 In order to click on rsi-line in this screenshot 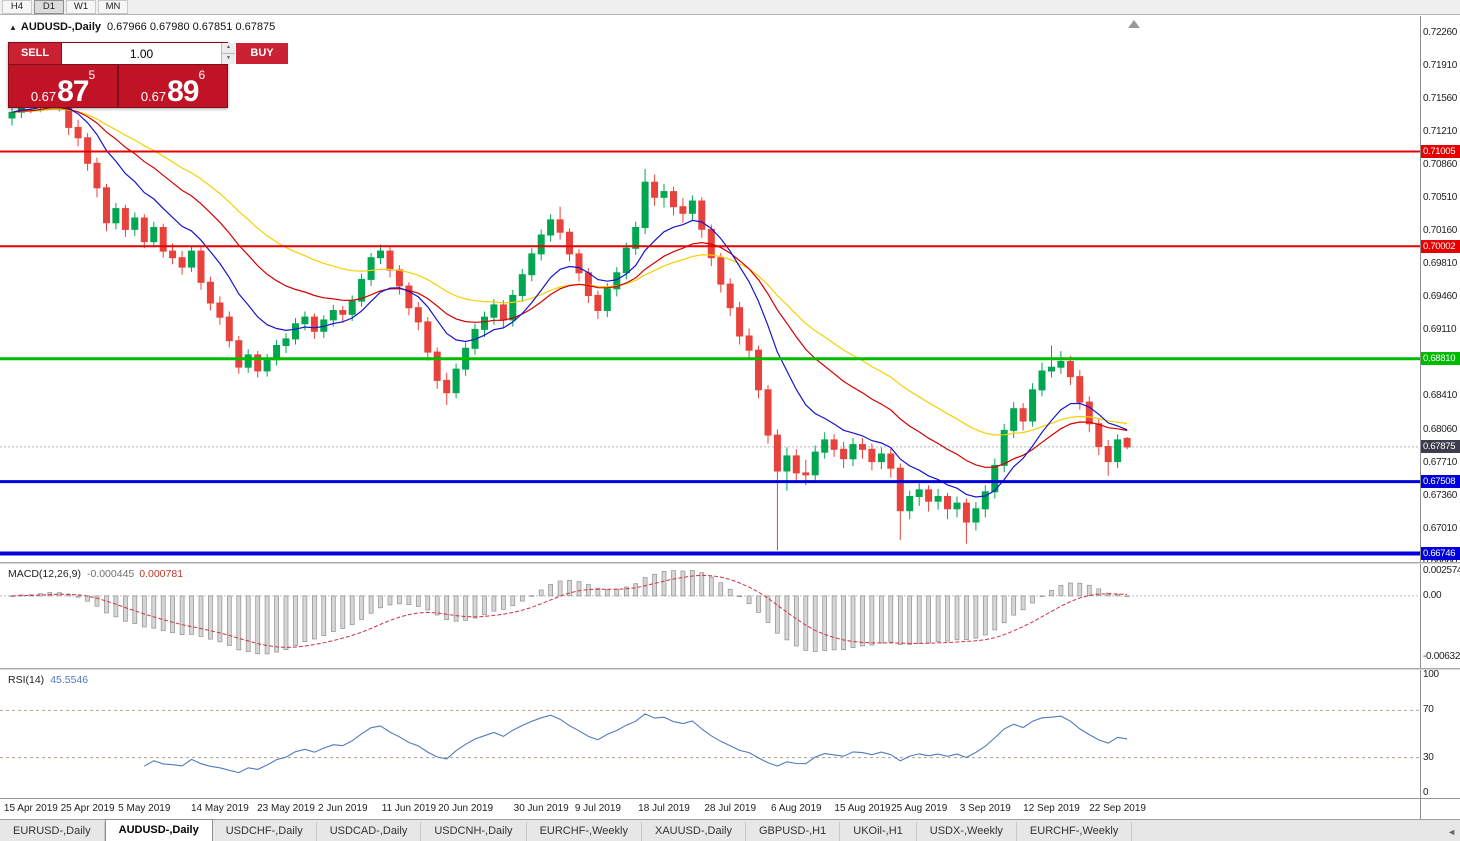, I will do `click(636, 743)`.